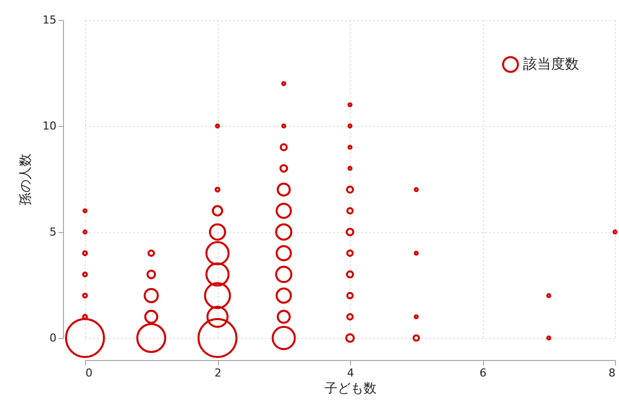 The height and width of the screenshot is (408, 619). Describe the element at coordinates (483, 373) in the screenshot. I see `x-tick-label: 6` at that location.